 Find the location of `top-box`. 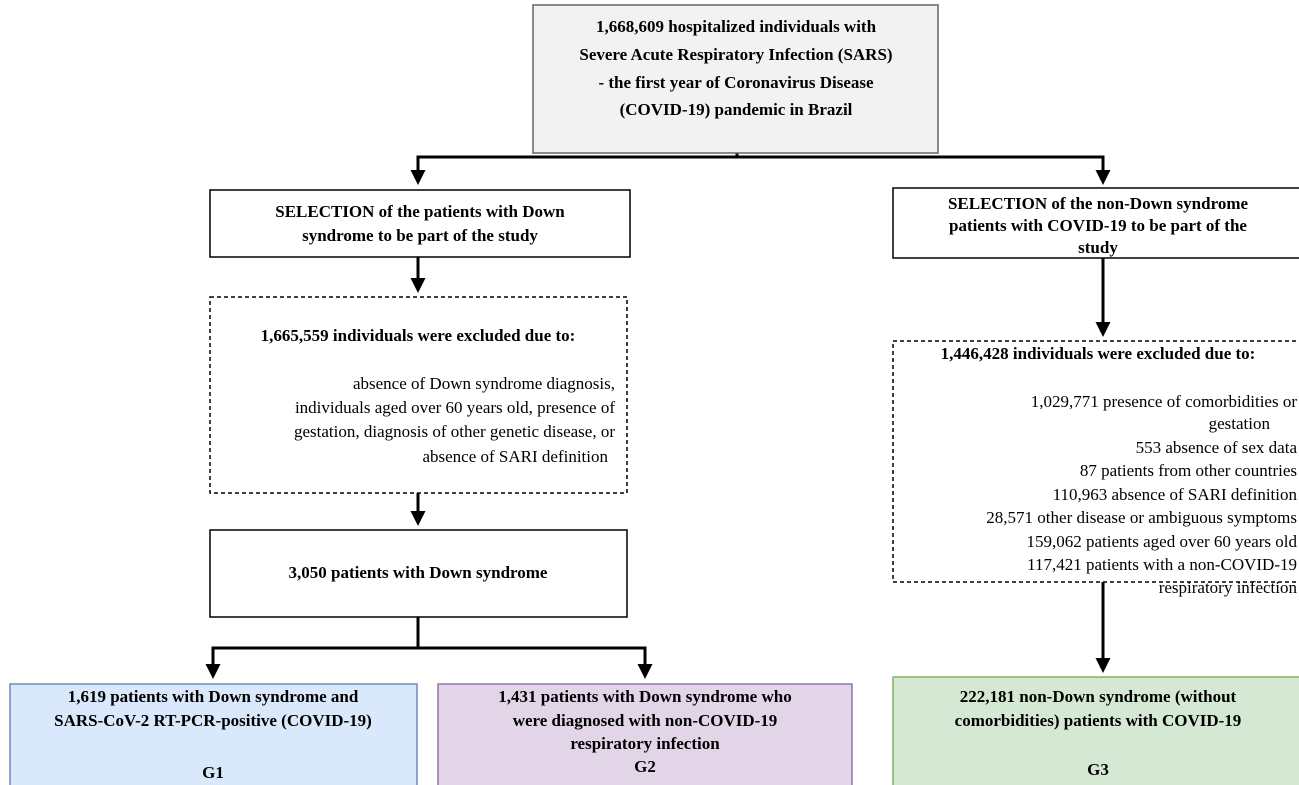

top-box is located at coordinates (735, 79).